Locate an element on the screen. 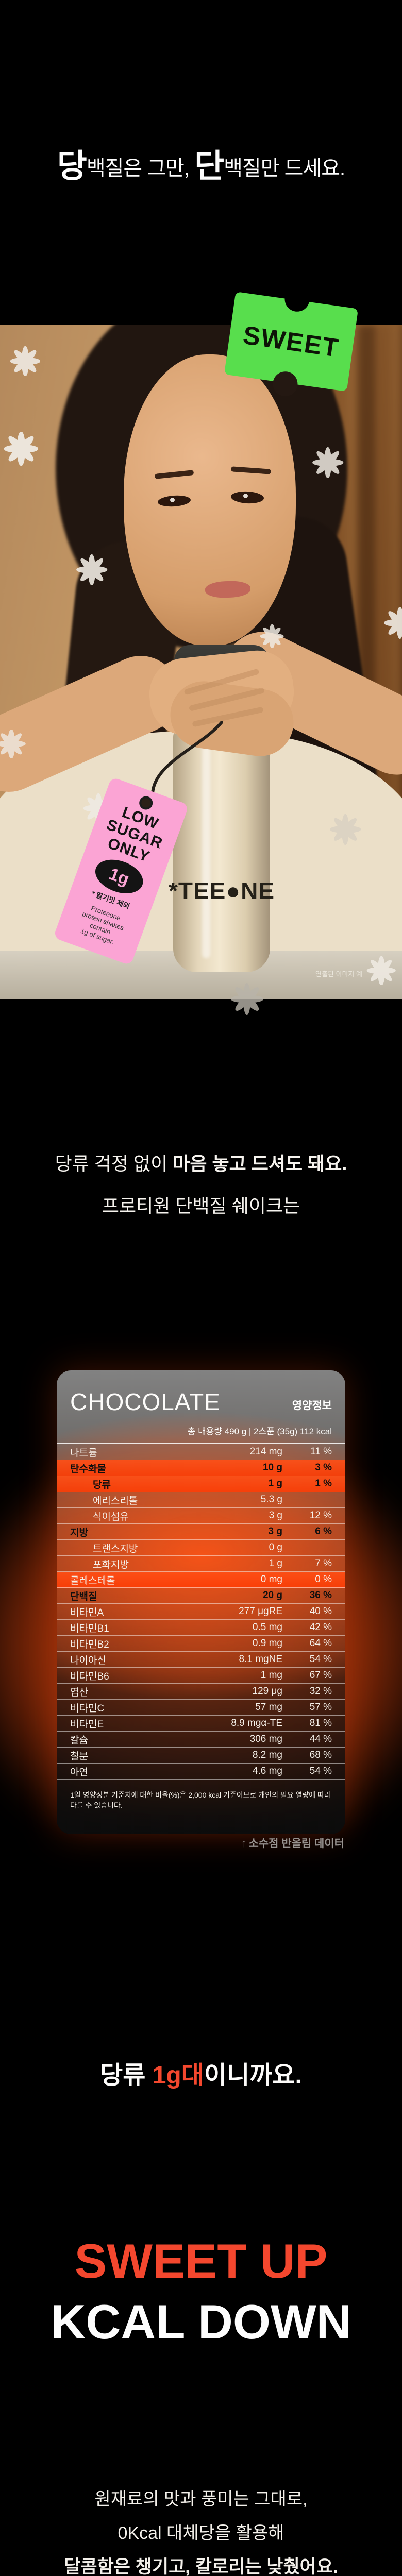  nutrient-name: 비타민B2 is located at coordinates (89, 1644).